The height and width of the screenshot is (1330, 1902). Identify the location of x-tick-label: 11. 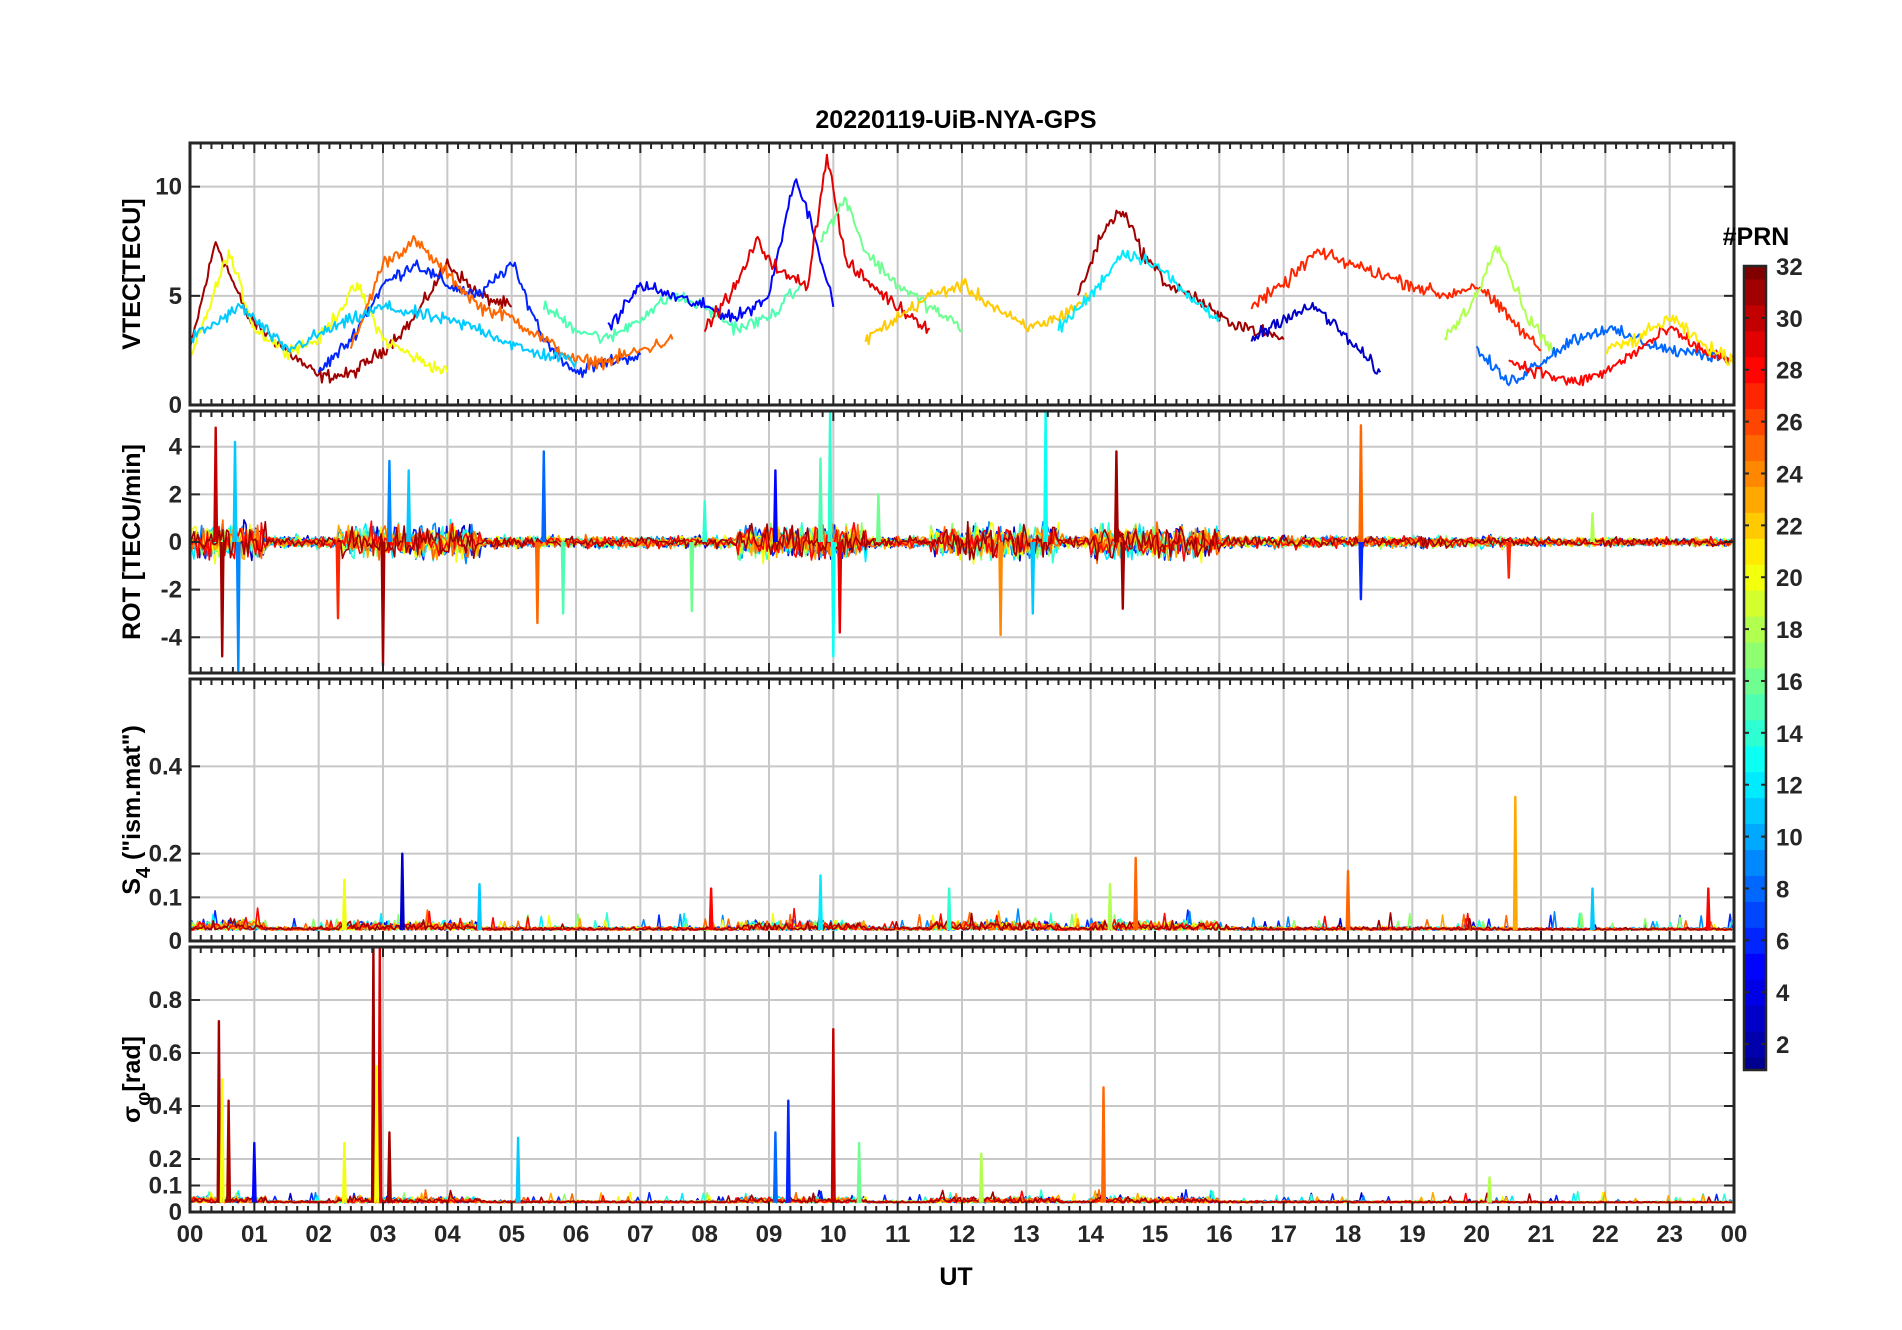
(897, 1234).